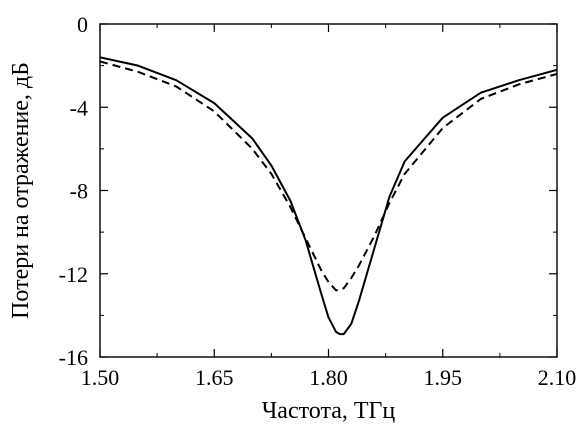 The width and height of the screenshot is (582, 430). What do you see at coordinates (443, 377) in the screenshot?
I see `x-tick-label: 1.95` at bounding box center [443, 377].